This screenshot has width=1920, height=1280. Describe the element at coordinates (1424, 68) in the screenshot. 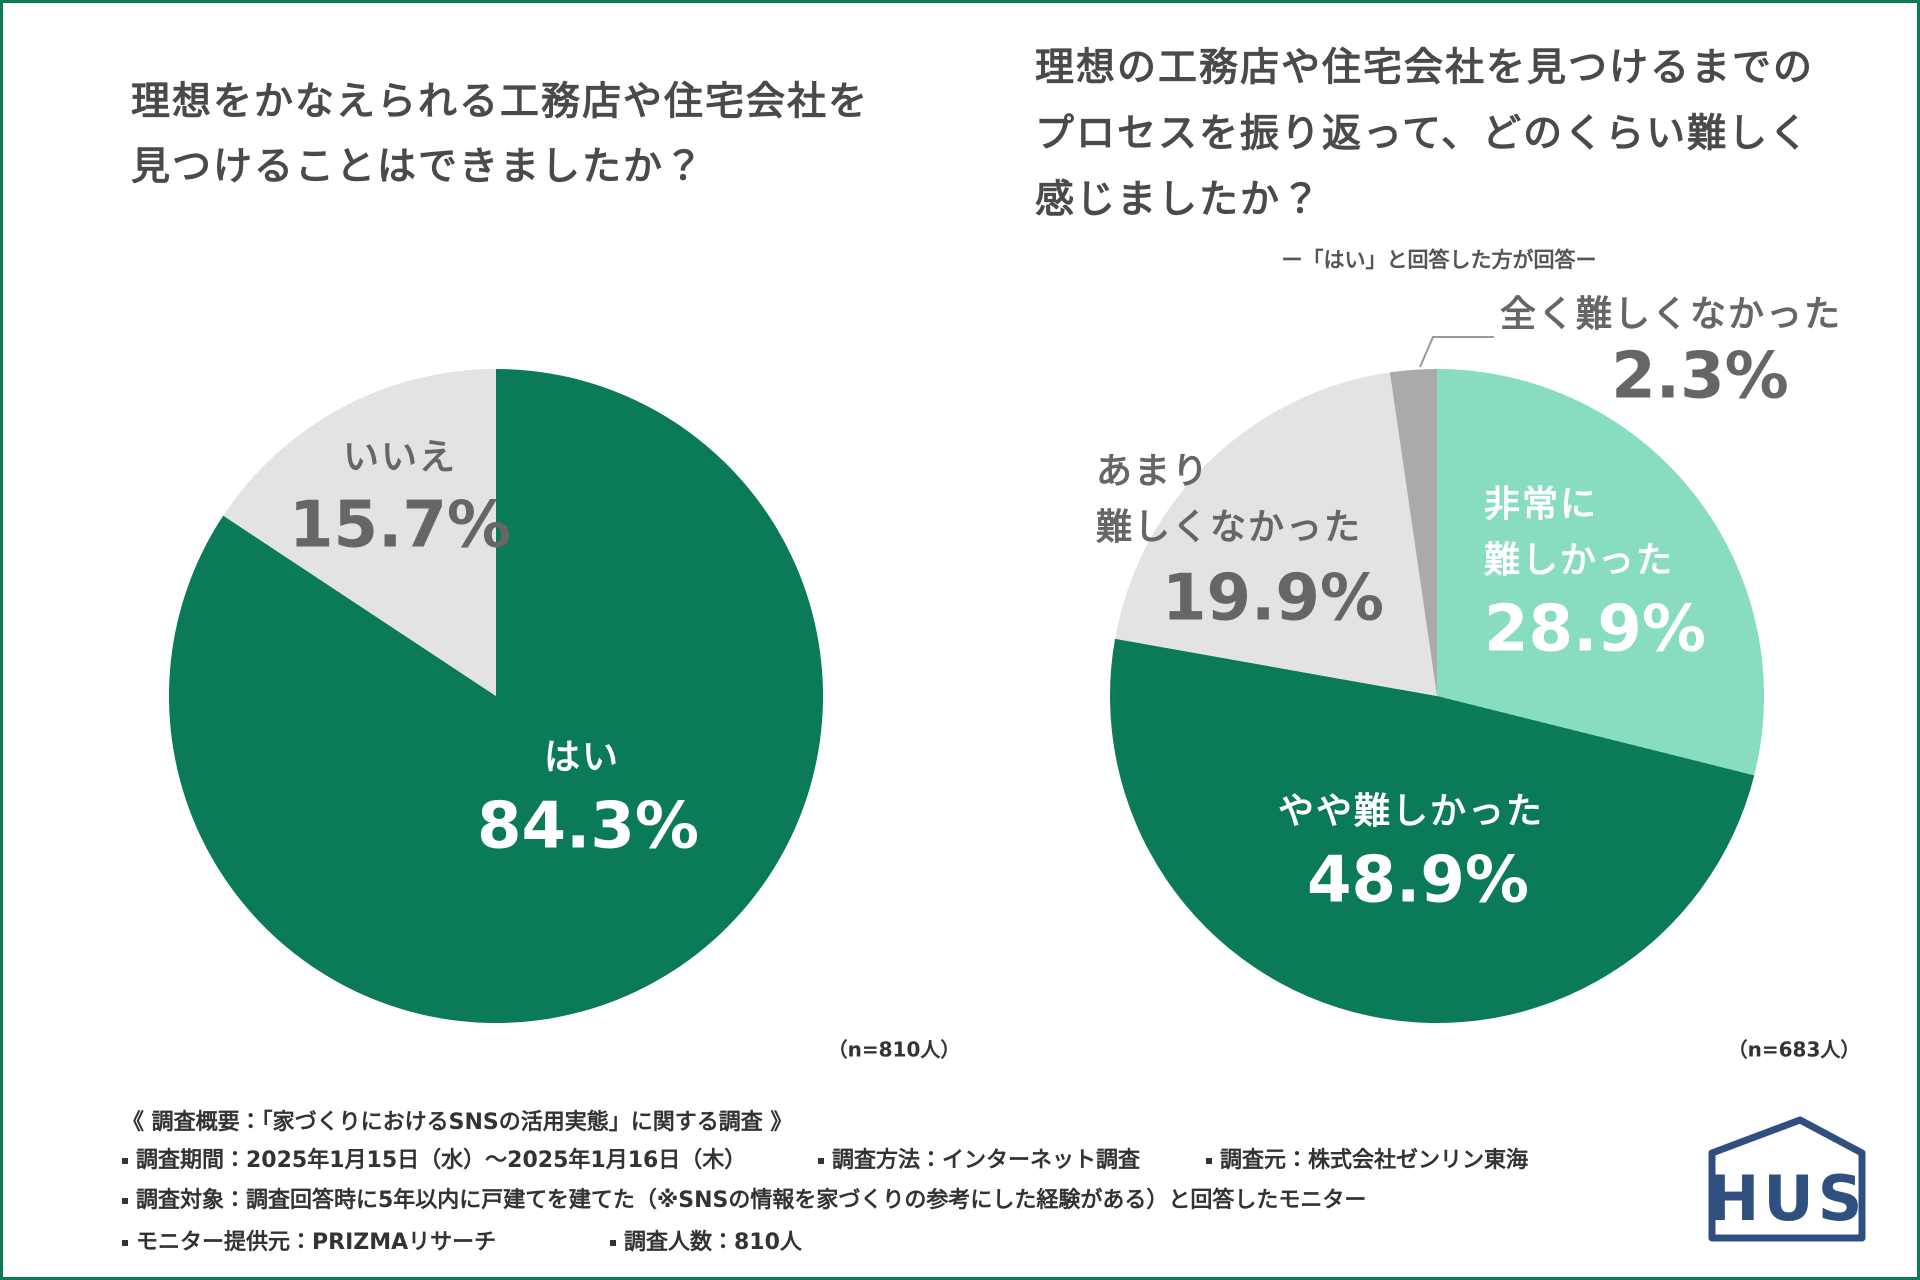

I see `chart-title: 理想の工務店や住宅会社を見つけるまでの` at that location.